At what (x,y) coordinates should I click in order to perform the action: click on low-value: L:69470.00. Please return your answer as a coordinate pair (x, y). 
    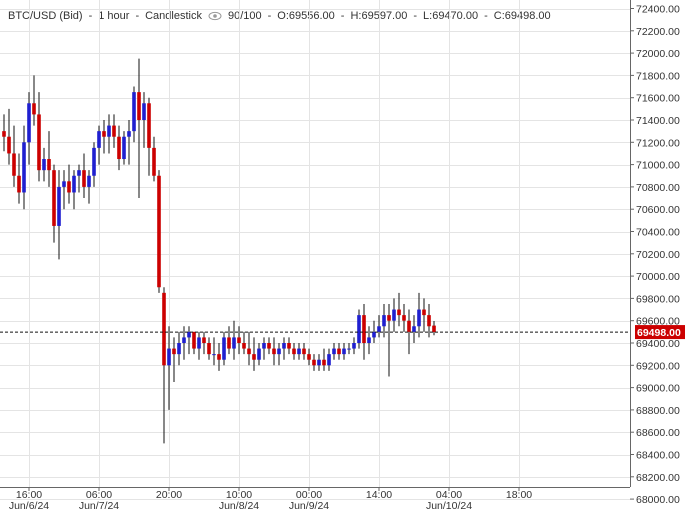
    Looking at the image, I should click on (451, 16).